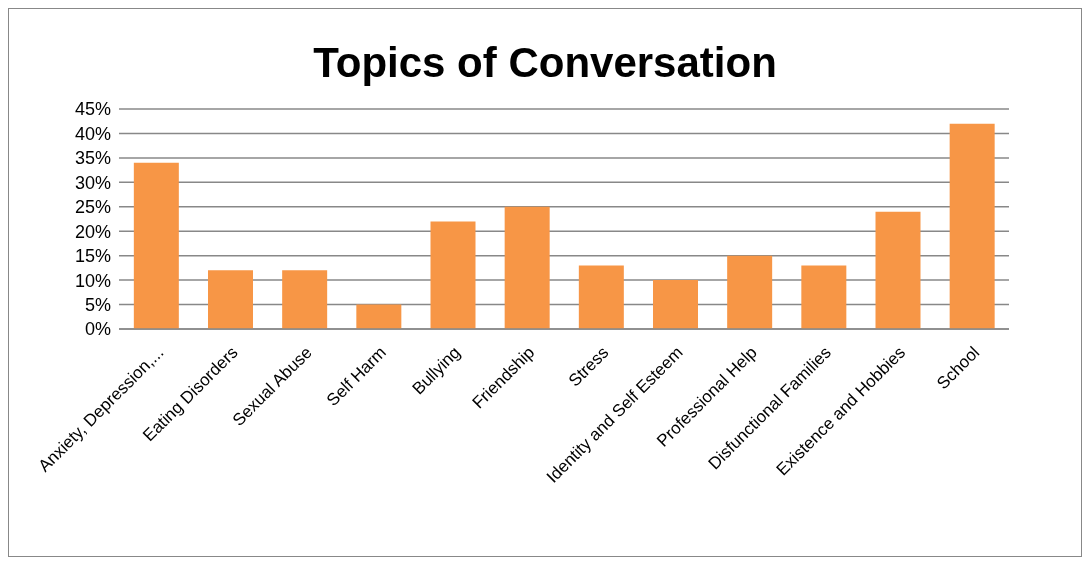 This screenshot has height=565, width=1090. Describe the element at coordinates (92, 256) in the screenshot. I see `y-tick-label: 15%` at that location.